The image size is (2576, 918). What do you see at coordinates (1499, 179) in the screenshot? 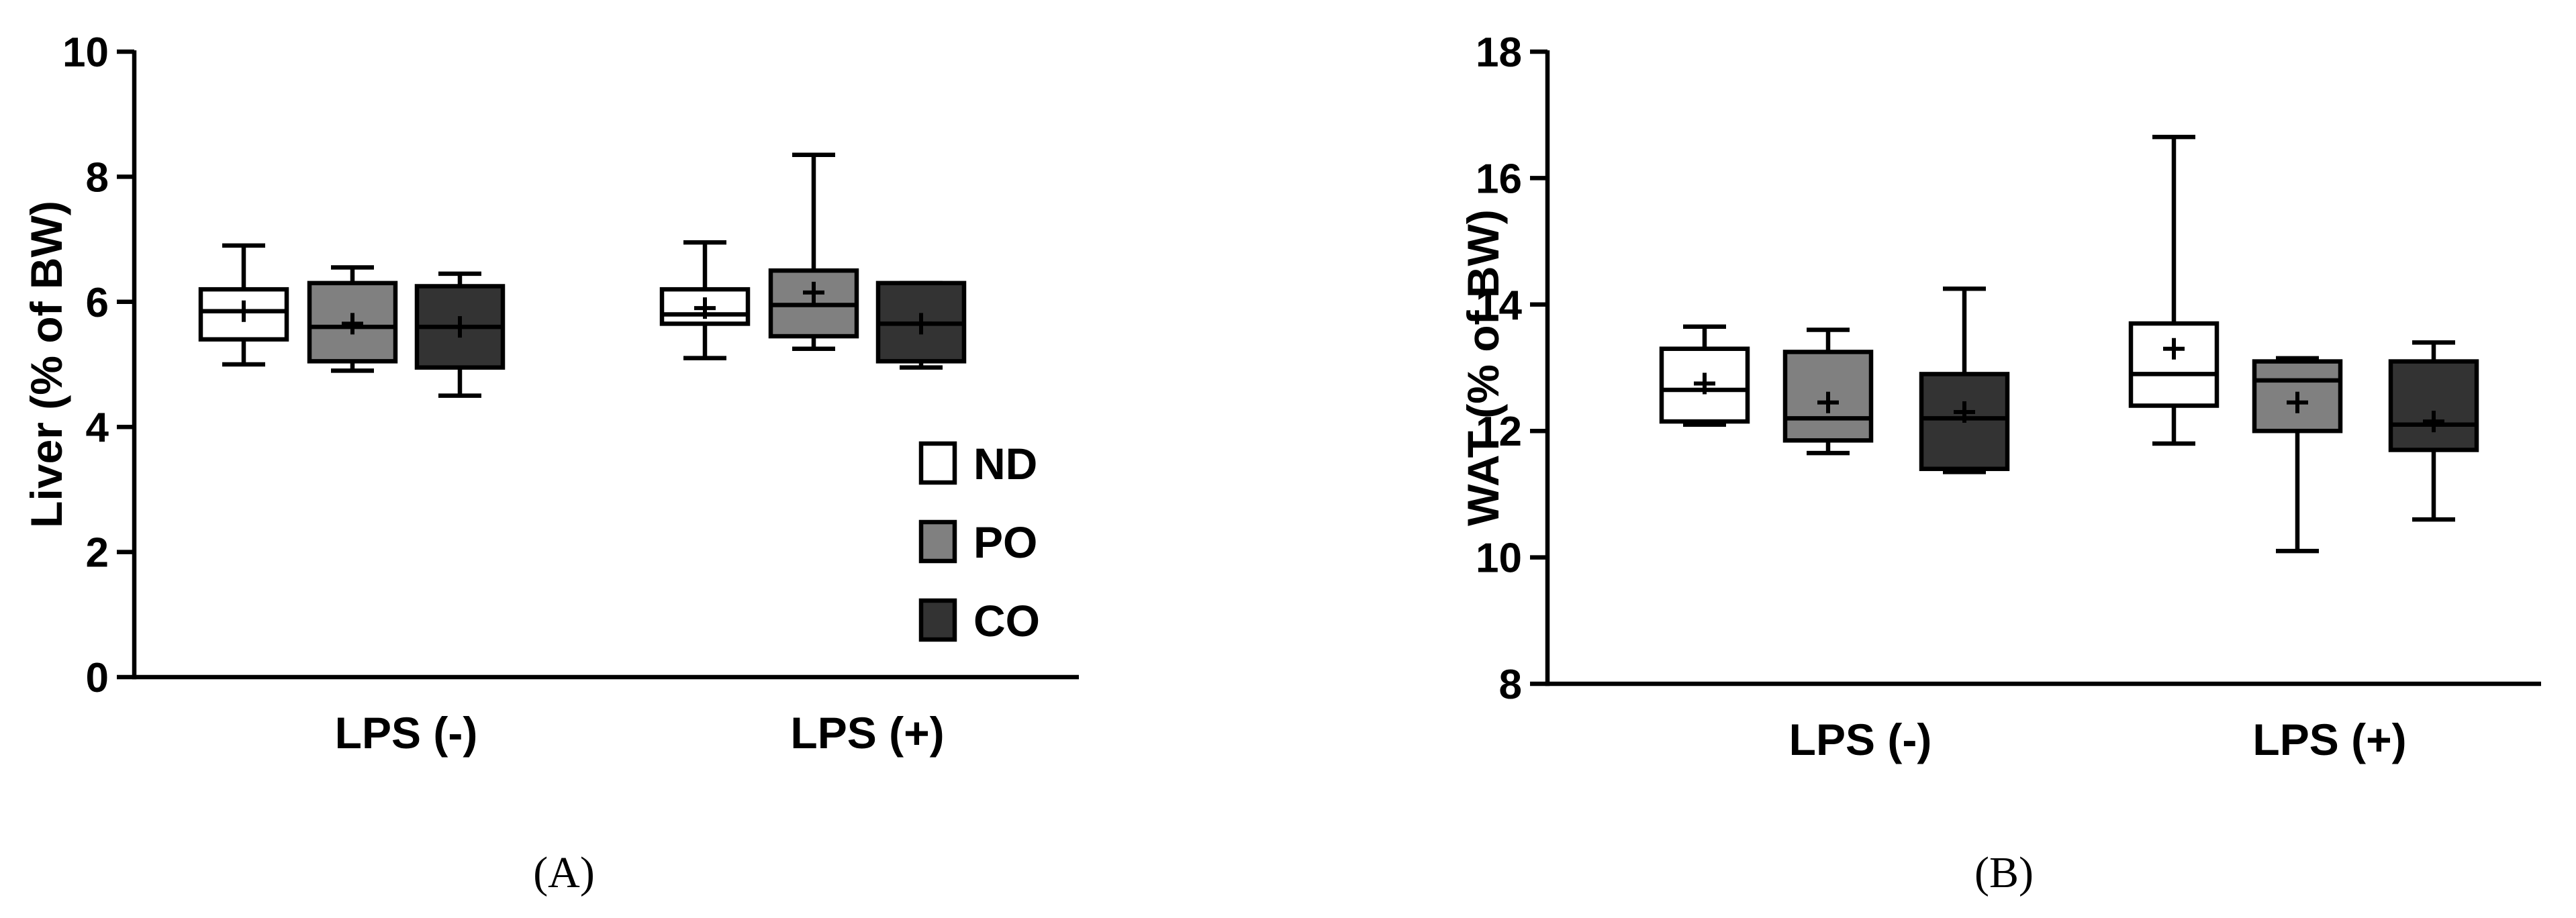
I see `panel-b-y-tick-label: 16` at bounding box center [1499, 179].